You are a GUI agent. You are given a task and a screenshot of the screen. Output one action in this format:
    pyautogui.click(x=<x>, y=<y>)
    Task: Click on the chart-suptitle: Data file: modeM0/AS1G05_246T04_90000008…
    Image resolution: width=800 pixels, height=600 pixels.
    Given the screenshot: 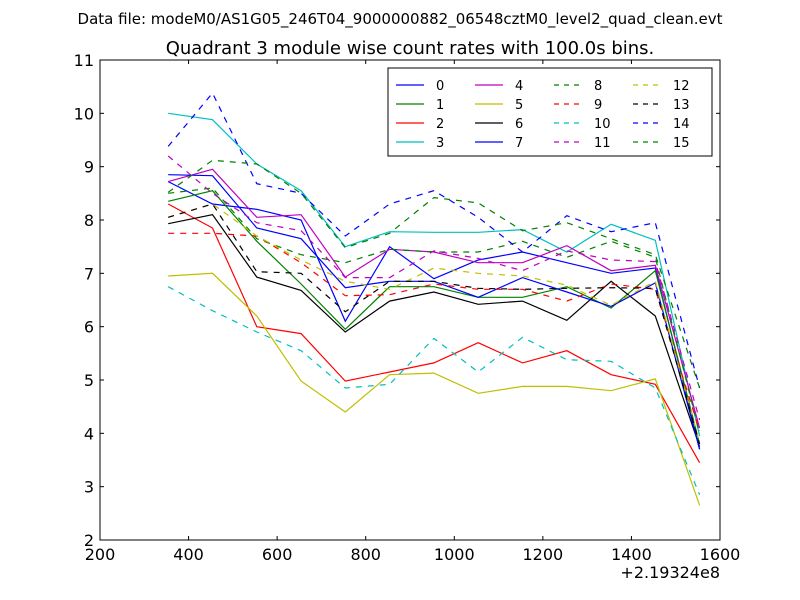 What is the action you would take?
    pyautogui.click(x=400, y=19)
    